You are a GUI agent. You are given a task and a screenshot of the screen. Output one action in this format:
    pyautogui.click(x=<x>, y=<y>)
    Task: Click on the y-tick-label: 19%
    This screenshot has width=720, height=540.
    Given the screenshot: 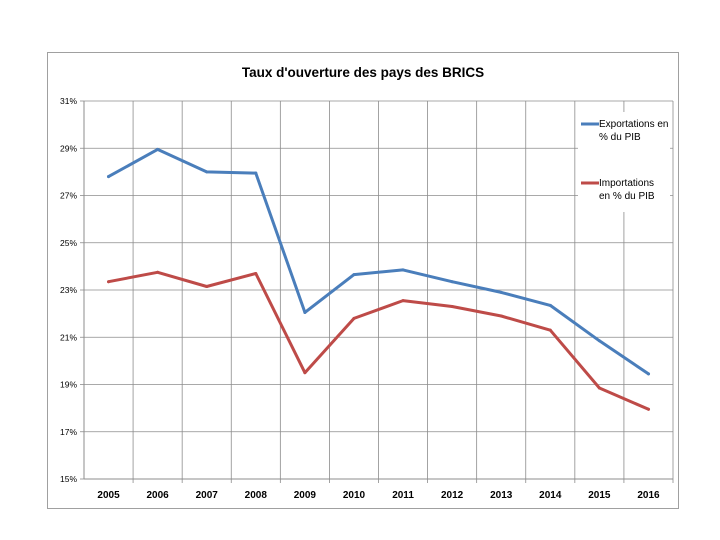 What is the action you would take?
    pyautogui.click(x=68, y=385)
    